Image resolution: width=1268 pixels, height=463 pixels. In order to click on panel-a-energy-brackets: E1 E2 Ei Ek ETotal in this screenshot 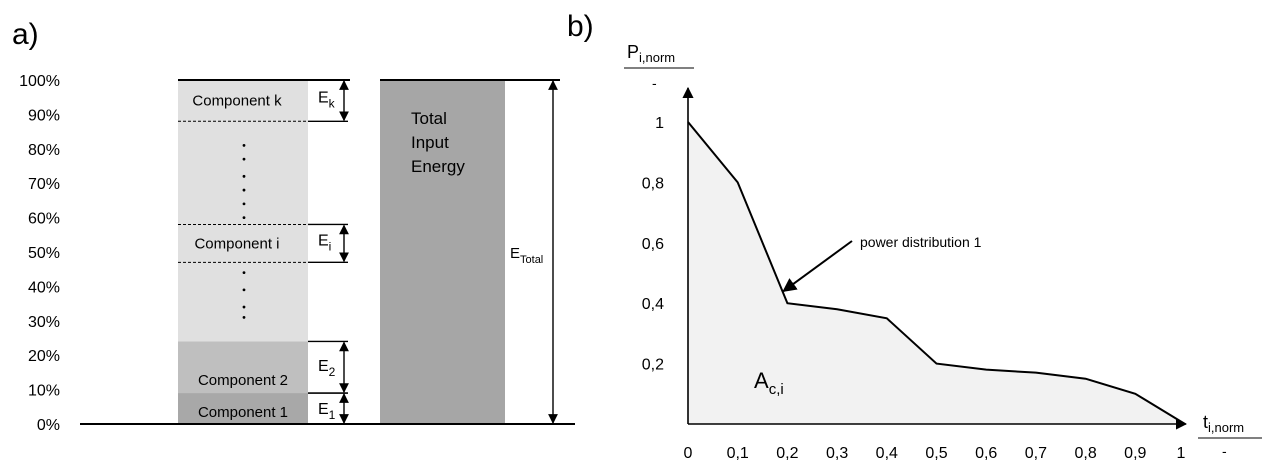, I will do `click(433, 252)`.